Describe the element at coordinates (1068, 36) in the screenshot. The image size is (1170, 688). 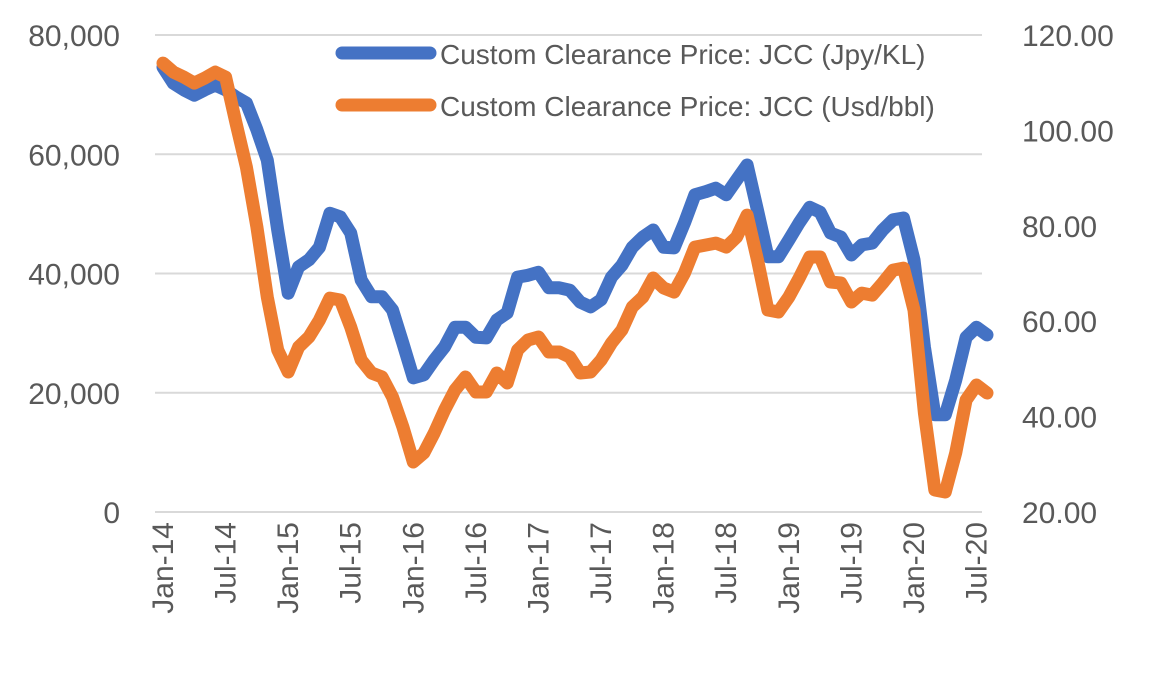
I see `right-tick-label: 120.00` at that location.